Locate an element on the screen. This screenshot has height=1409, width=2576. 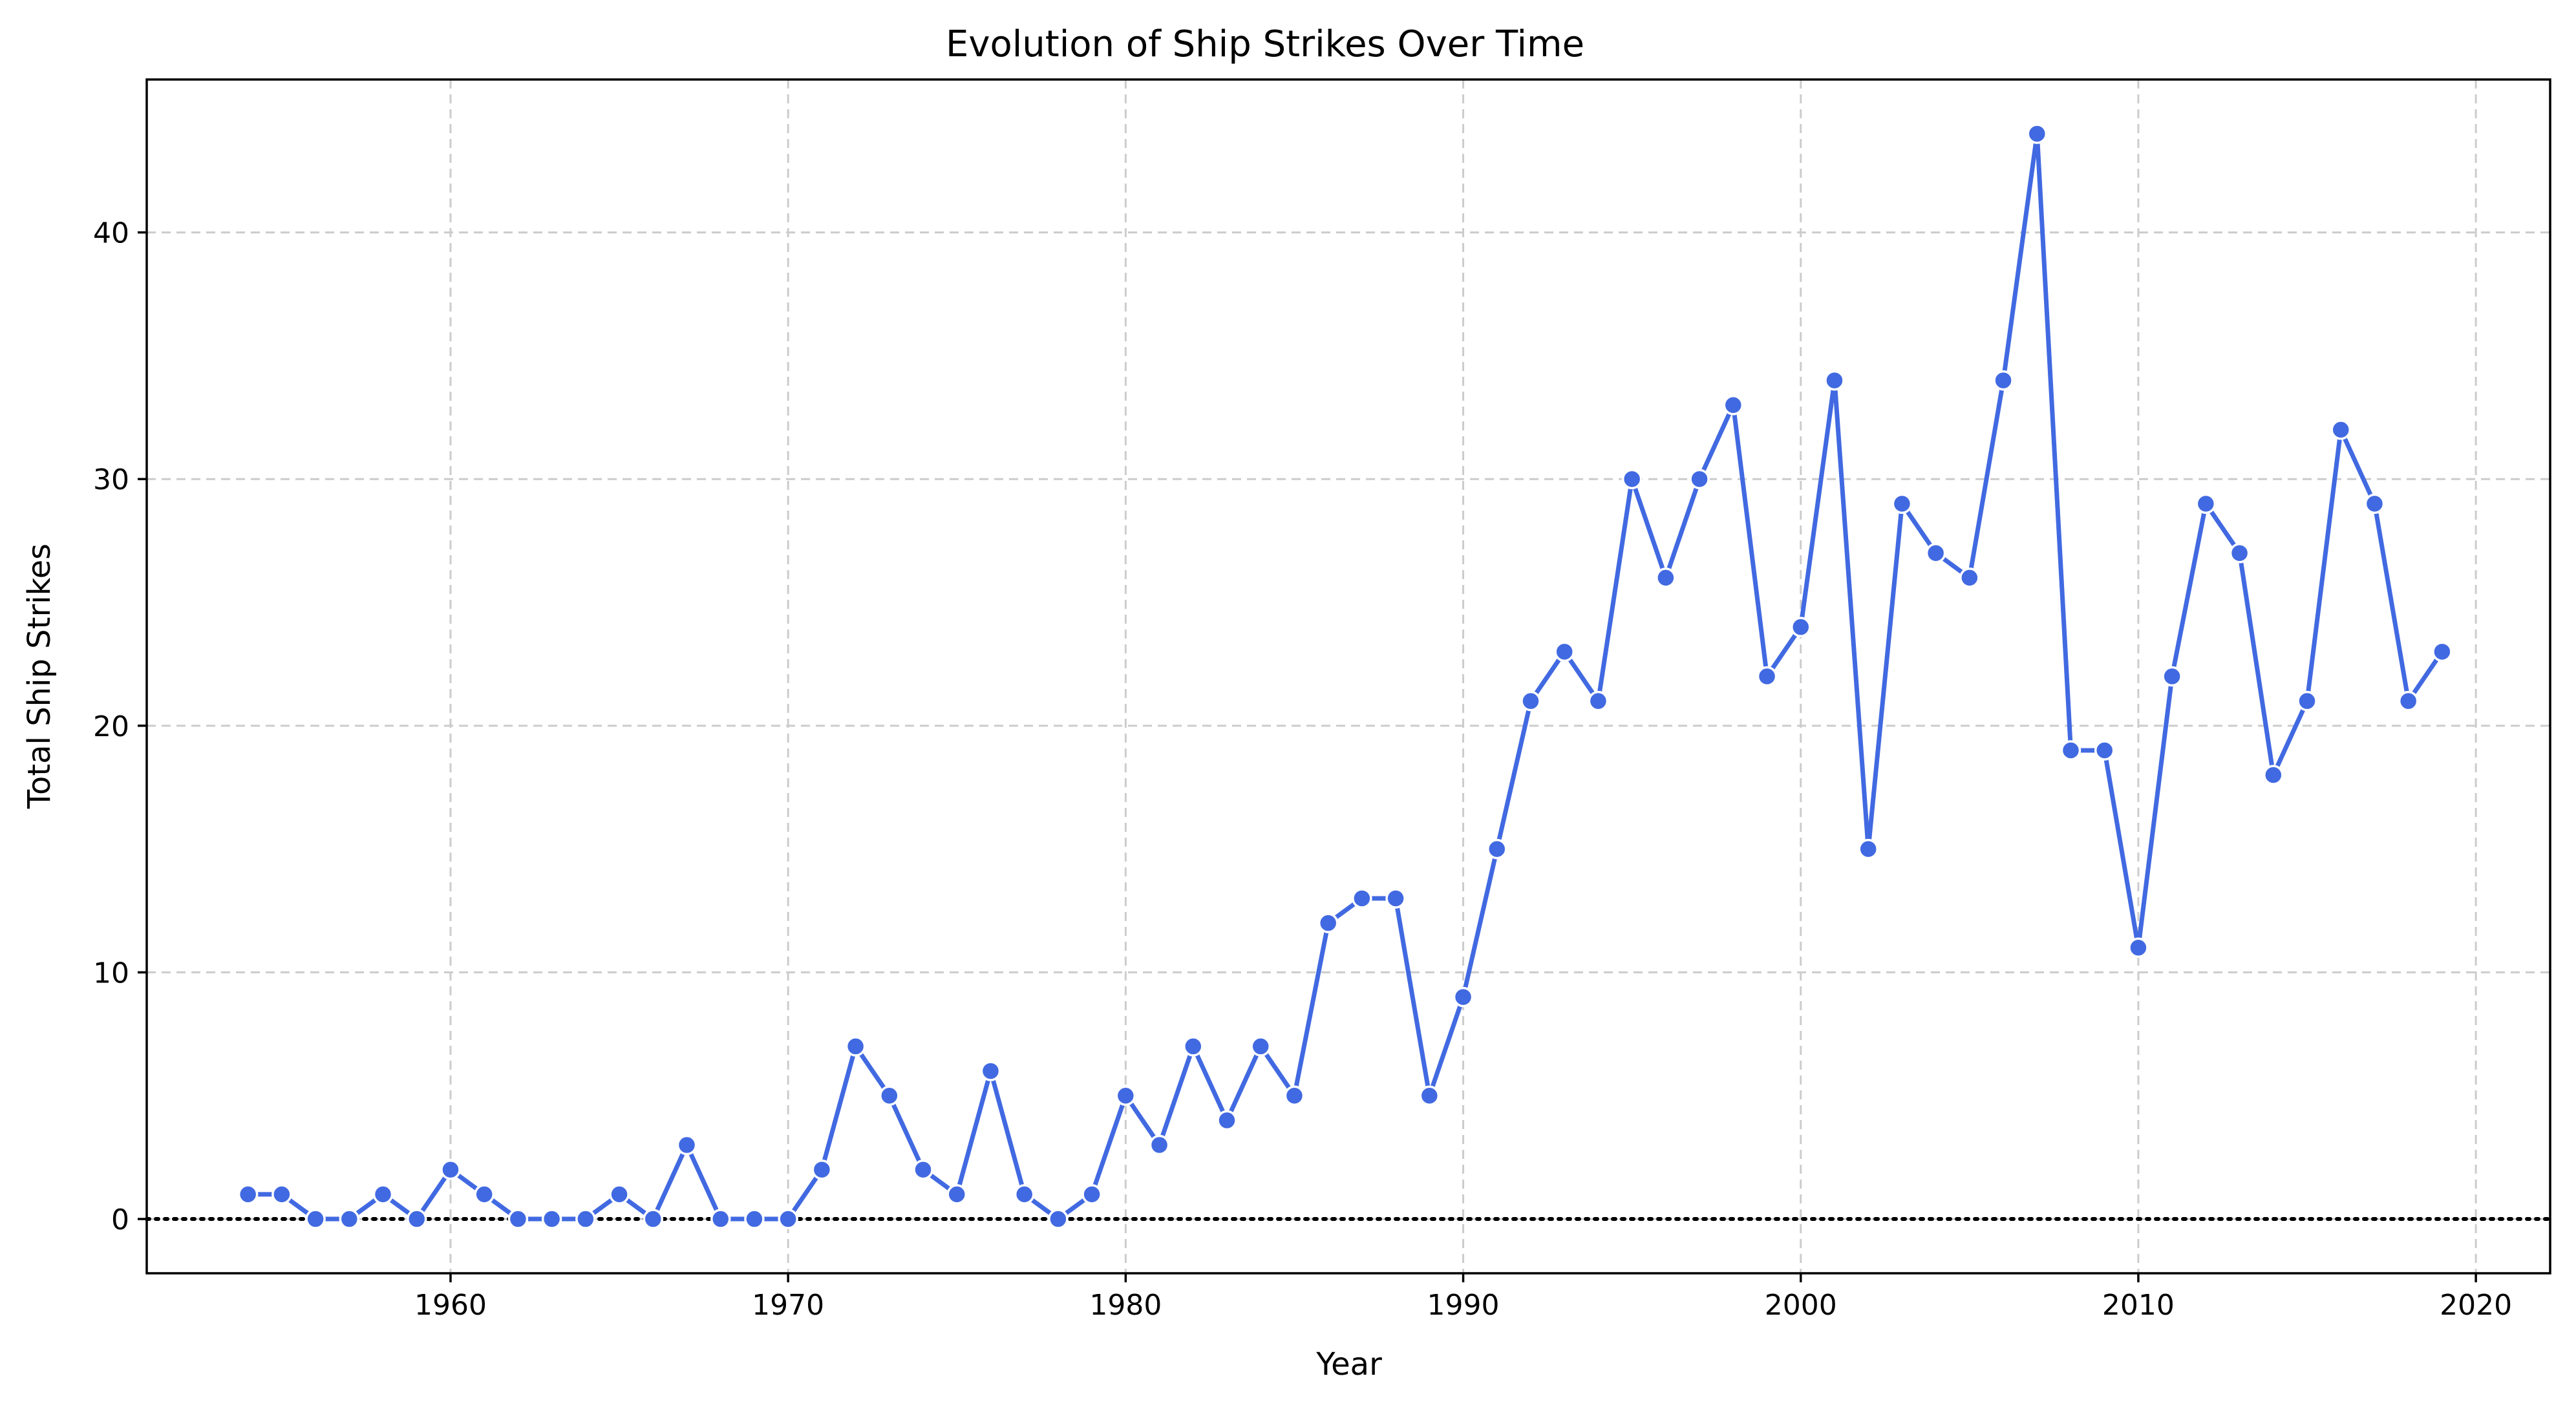
x-tick-label: 1990 is located at coordinates (1463, 1305).